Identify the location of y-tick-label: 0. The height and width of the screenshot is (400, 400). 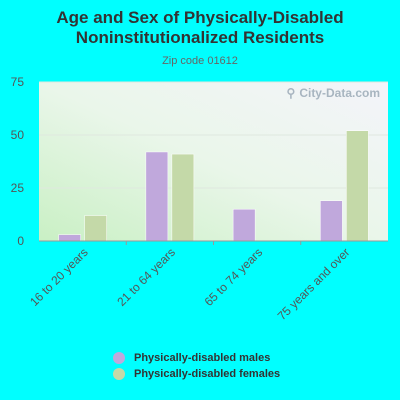
(20, 241).